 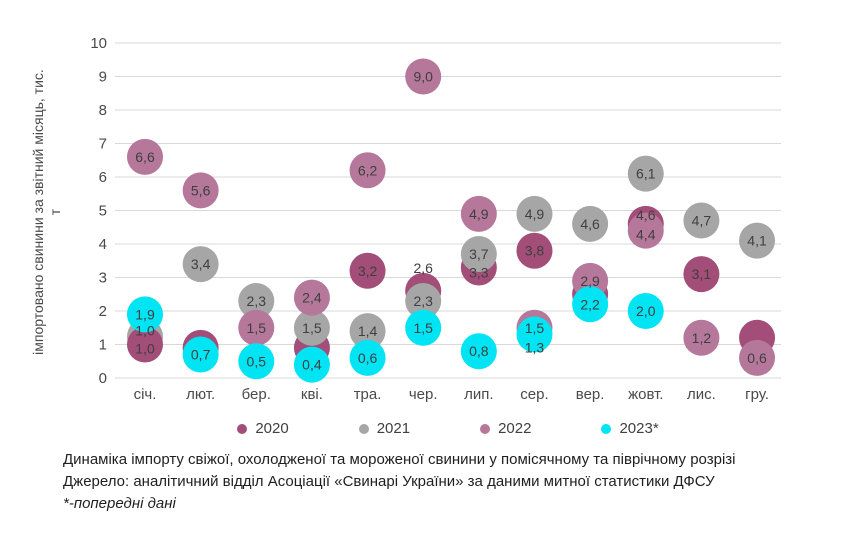 I want to click on x-tick-label: сер., so click(x=534, y=394).